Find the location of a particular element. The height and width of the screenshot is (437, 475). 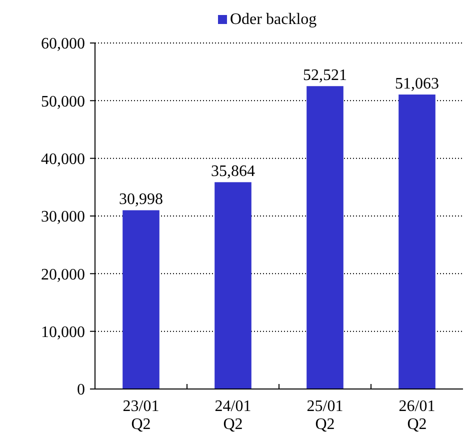

y-tick-label: 40,000 is located at coordinates (63, 159).